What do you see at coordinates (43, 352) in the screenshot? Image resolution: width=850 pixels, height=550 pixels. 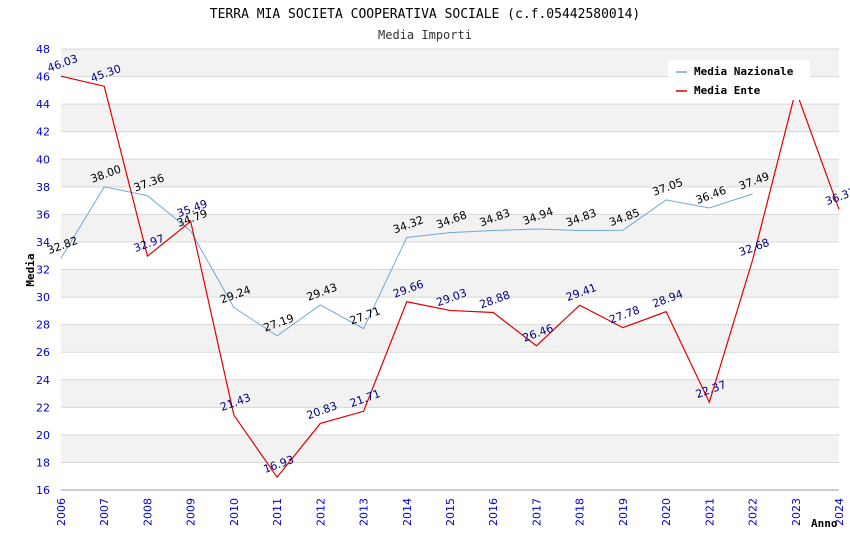 I see `y-tick-label: 26` at bounding box center [43, 352].